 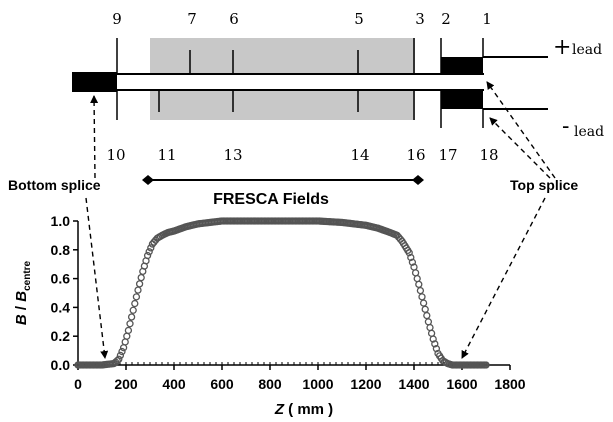 What do you see at coordinates (487, 19) in the screenshot?
I see `label-1: 1` at bounding box center [487, 19].